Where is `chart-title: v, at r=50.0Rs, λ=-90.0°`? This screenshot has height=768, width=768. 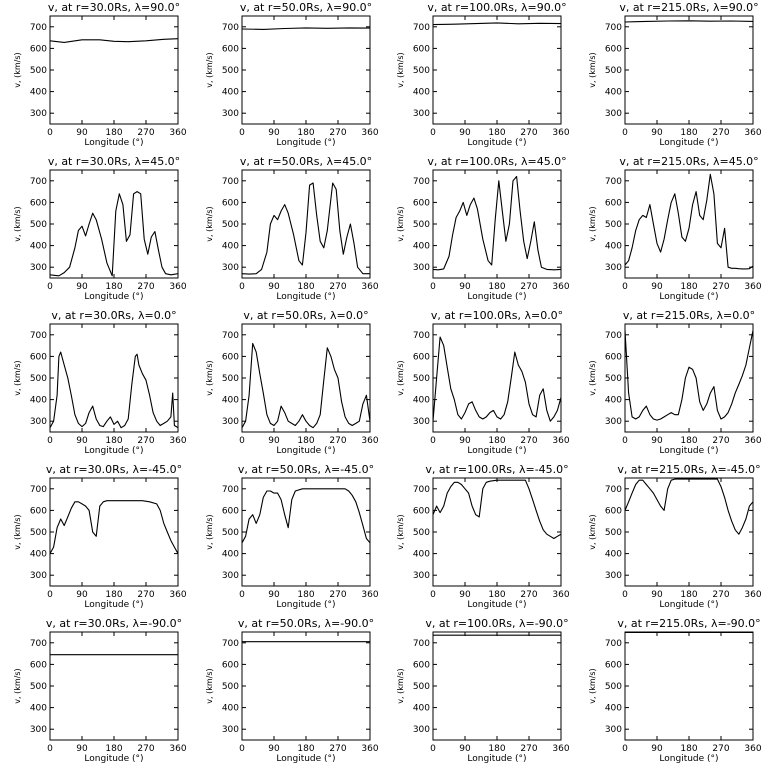 chart-title: v, at r=50.0Rs, λ=-90.0° is located at coordinates (306, 623).